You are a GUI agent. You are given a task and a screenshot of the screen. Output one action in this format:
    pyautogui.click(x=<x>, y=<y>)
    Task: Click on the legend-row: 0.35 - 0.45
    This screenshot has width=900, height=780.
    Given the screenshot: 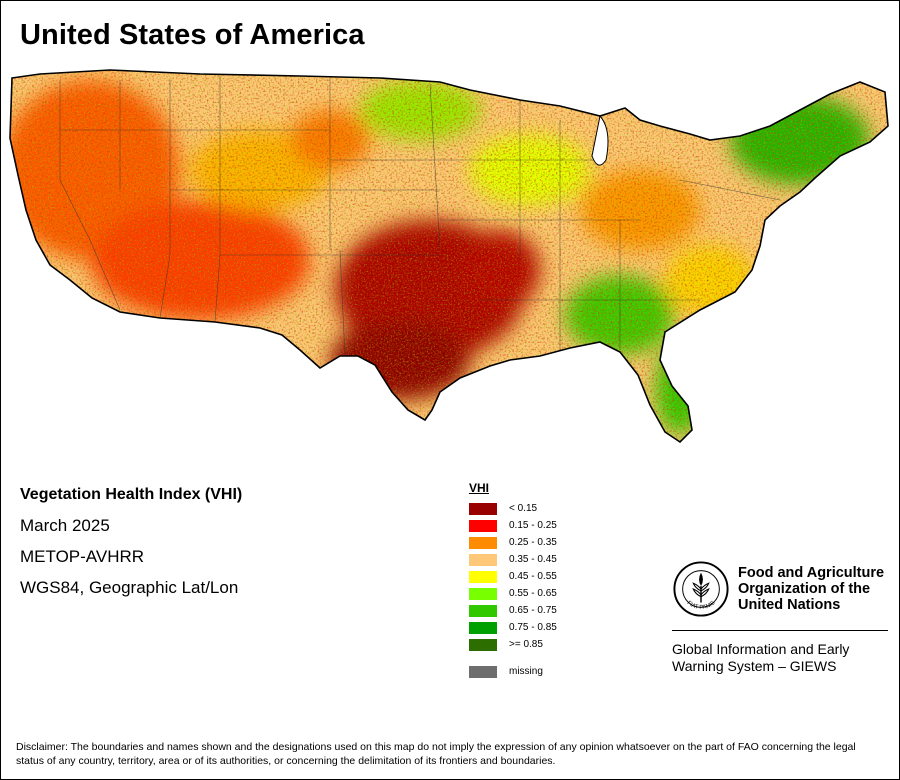 What is the action you would take?
    pyautogui.click(x=513, y=559)
    